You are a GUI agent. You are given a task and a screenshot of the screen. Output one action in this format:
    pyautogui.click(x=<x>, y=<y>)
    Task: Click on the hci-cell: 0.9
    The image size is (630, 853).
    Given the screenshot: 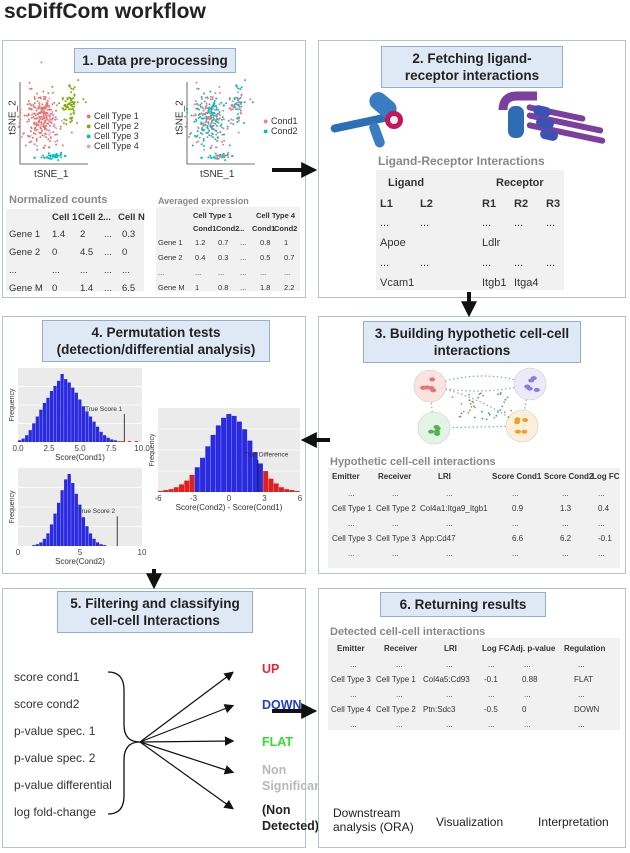 What is the action you would take?
    pyautogui.click(x=518, y=508)
    